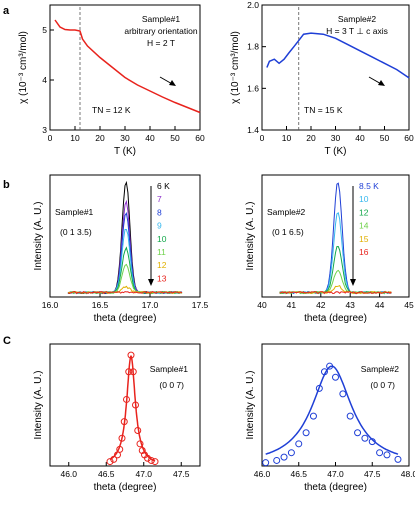  What do you see at coordinates (111, 110) in the screenshot?
I see `neel-temperature-label: TN = 12 K` at bounding box center [111, 110].